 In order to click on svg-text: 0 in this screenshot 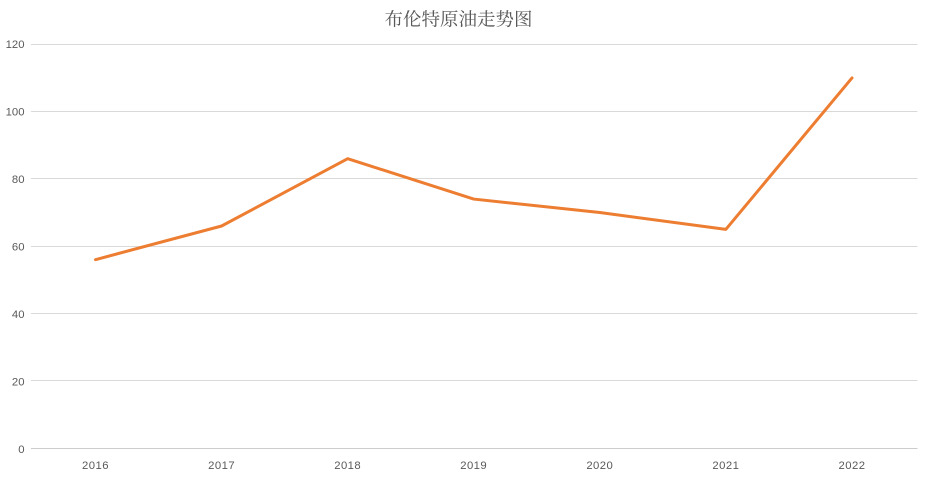, I will do `click(21, 450)`.